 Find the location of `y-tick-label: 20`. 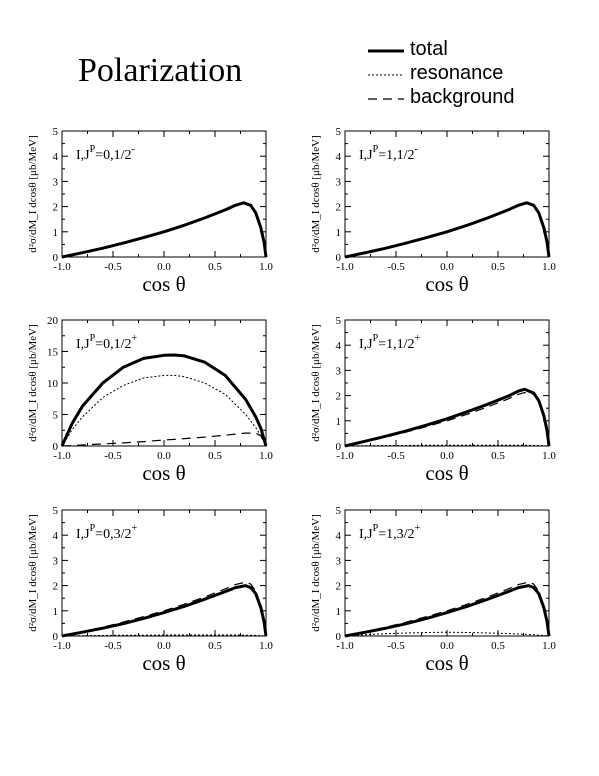

y-tick-label: 20 is located at coordinates (53, 321).